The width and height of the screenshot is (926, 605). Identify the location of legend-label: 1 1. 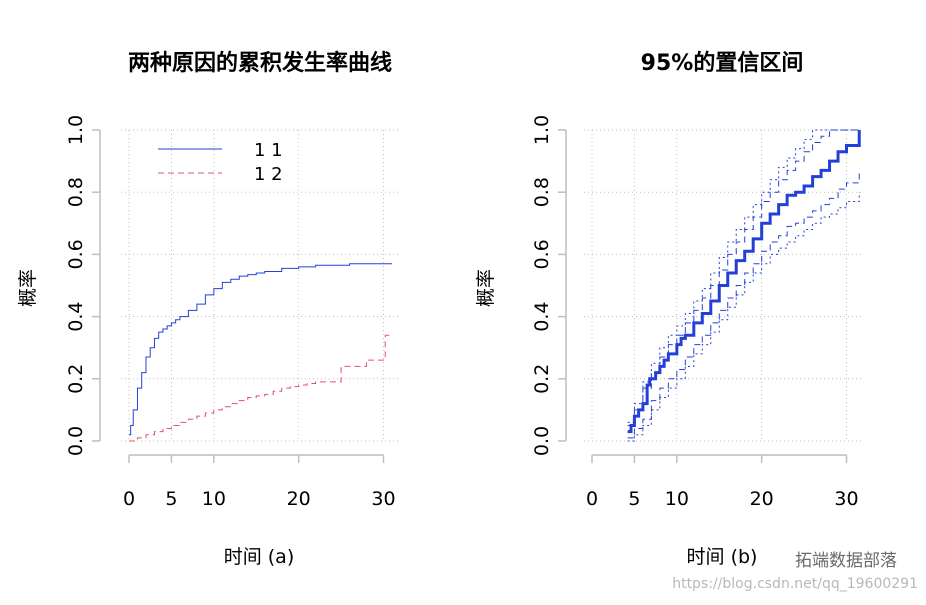
(268, 150).